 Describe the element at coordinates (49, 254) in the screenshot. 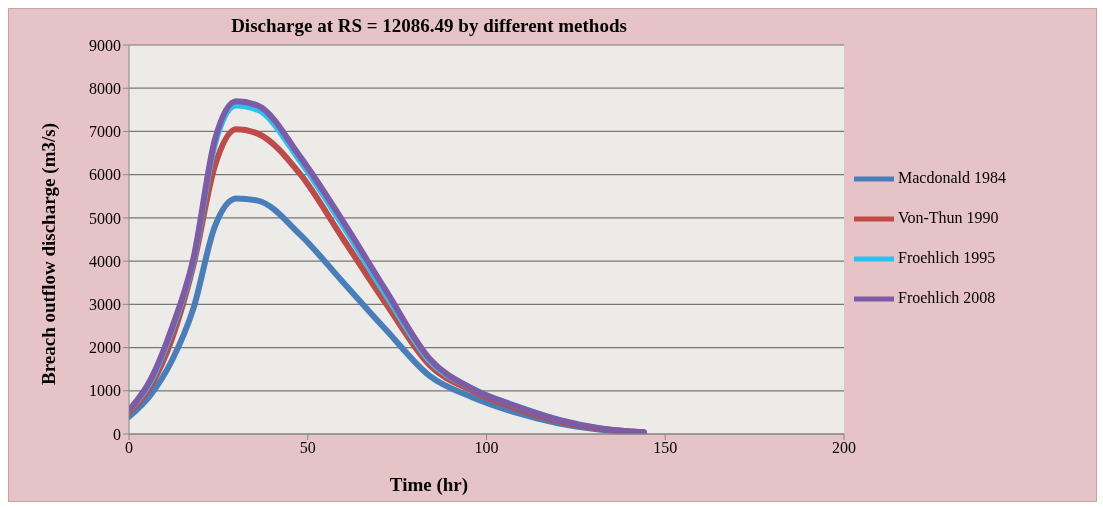

I see `y-axis-title: Breach outflow discharge (m3/s)` at that location.